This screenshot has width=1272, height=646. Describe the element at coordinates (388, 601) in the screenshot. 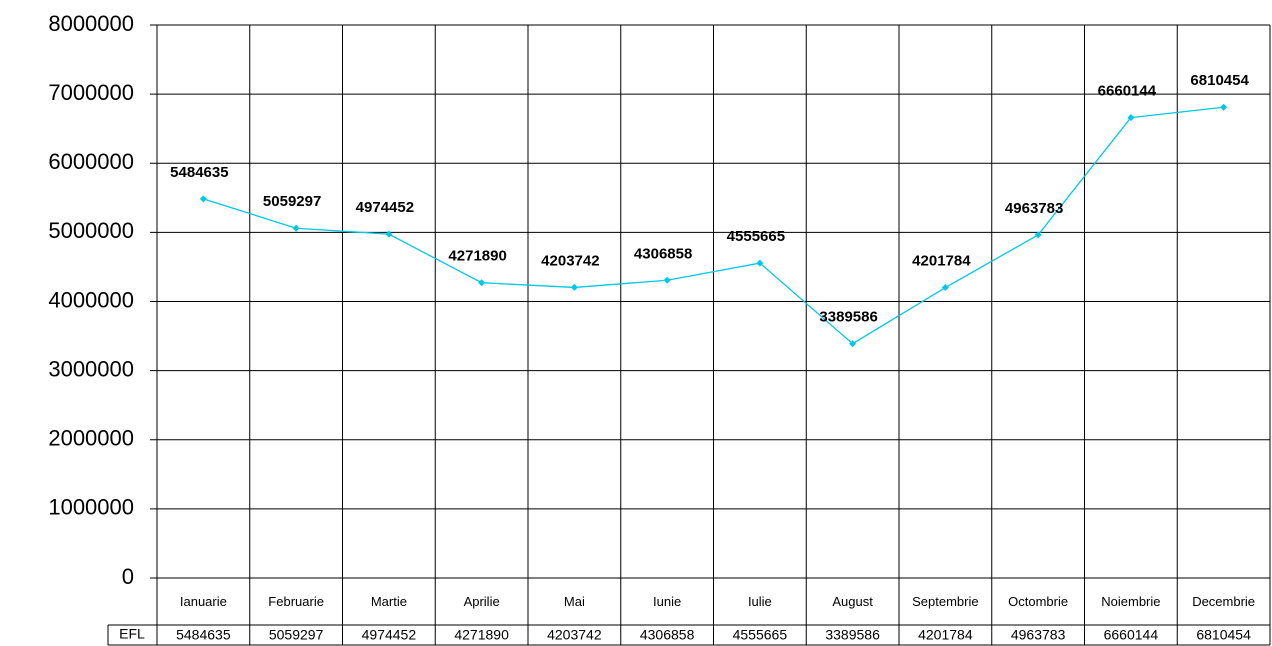

I see `x-tick-label: Martie` at that location.